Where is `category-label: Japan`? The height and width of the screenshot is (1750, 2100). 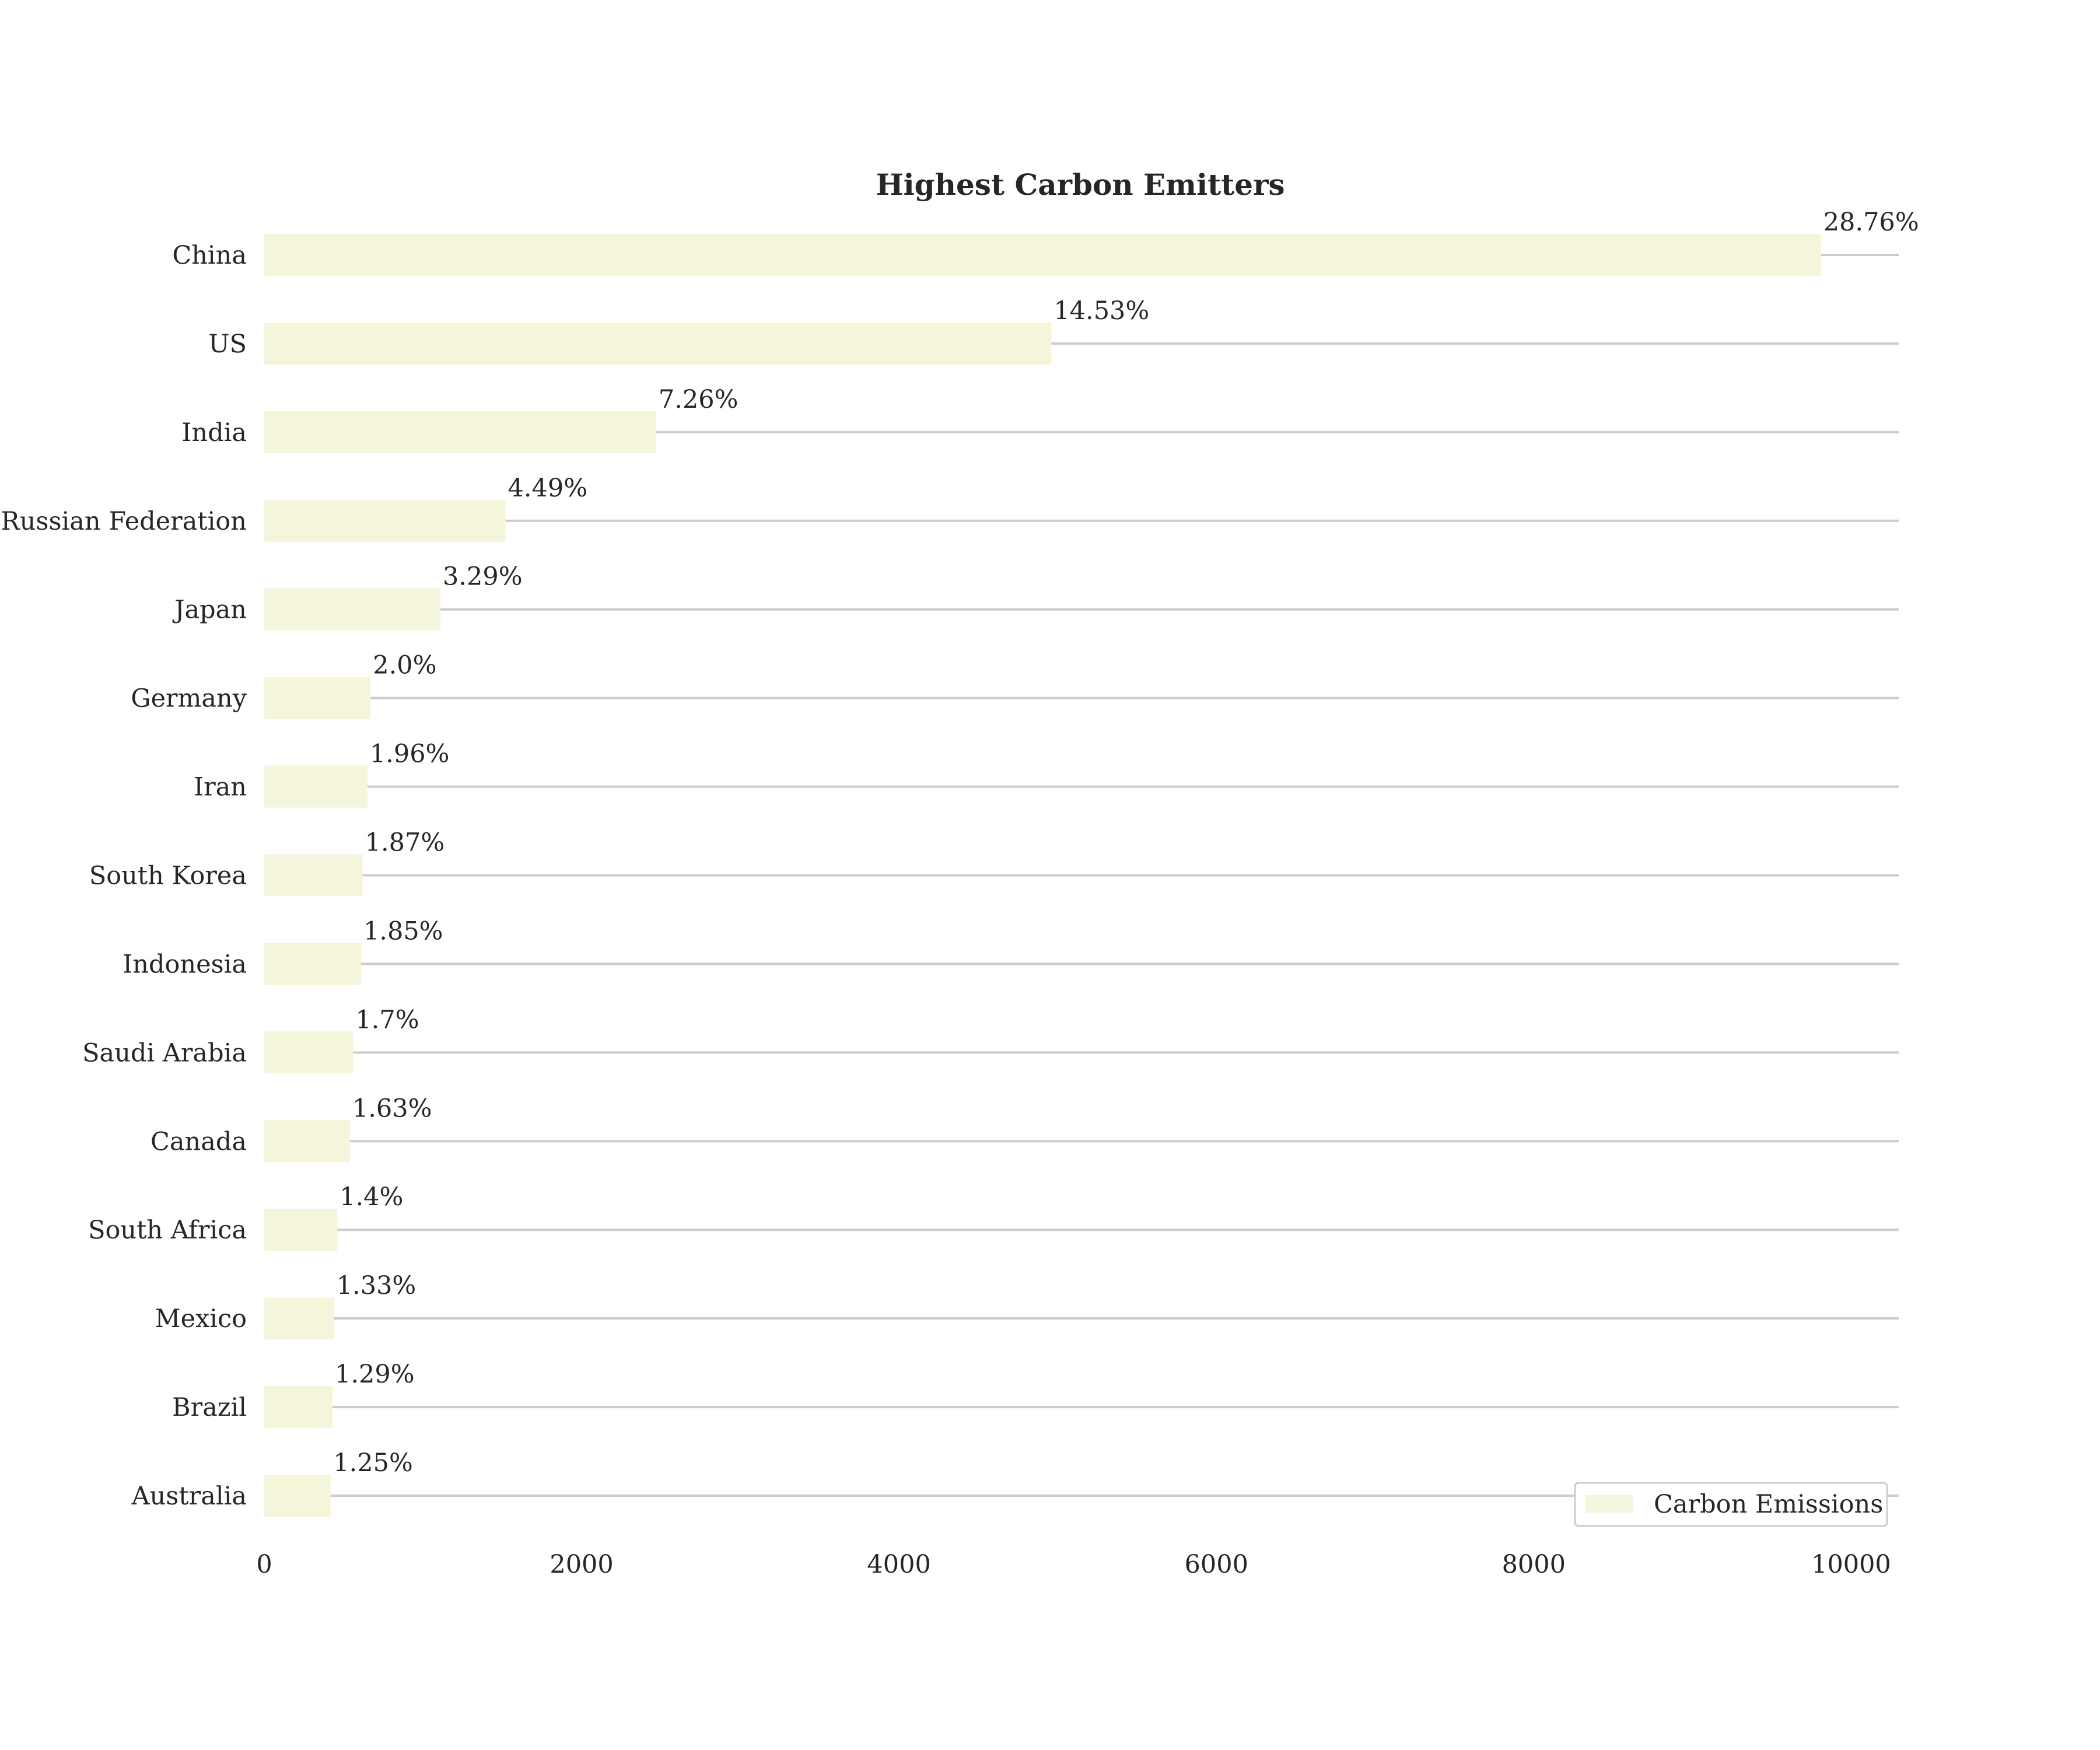
category-label: Japan is located at coordinates (209, 610).